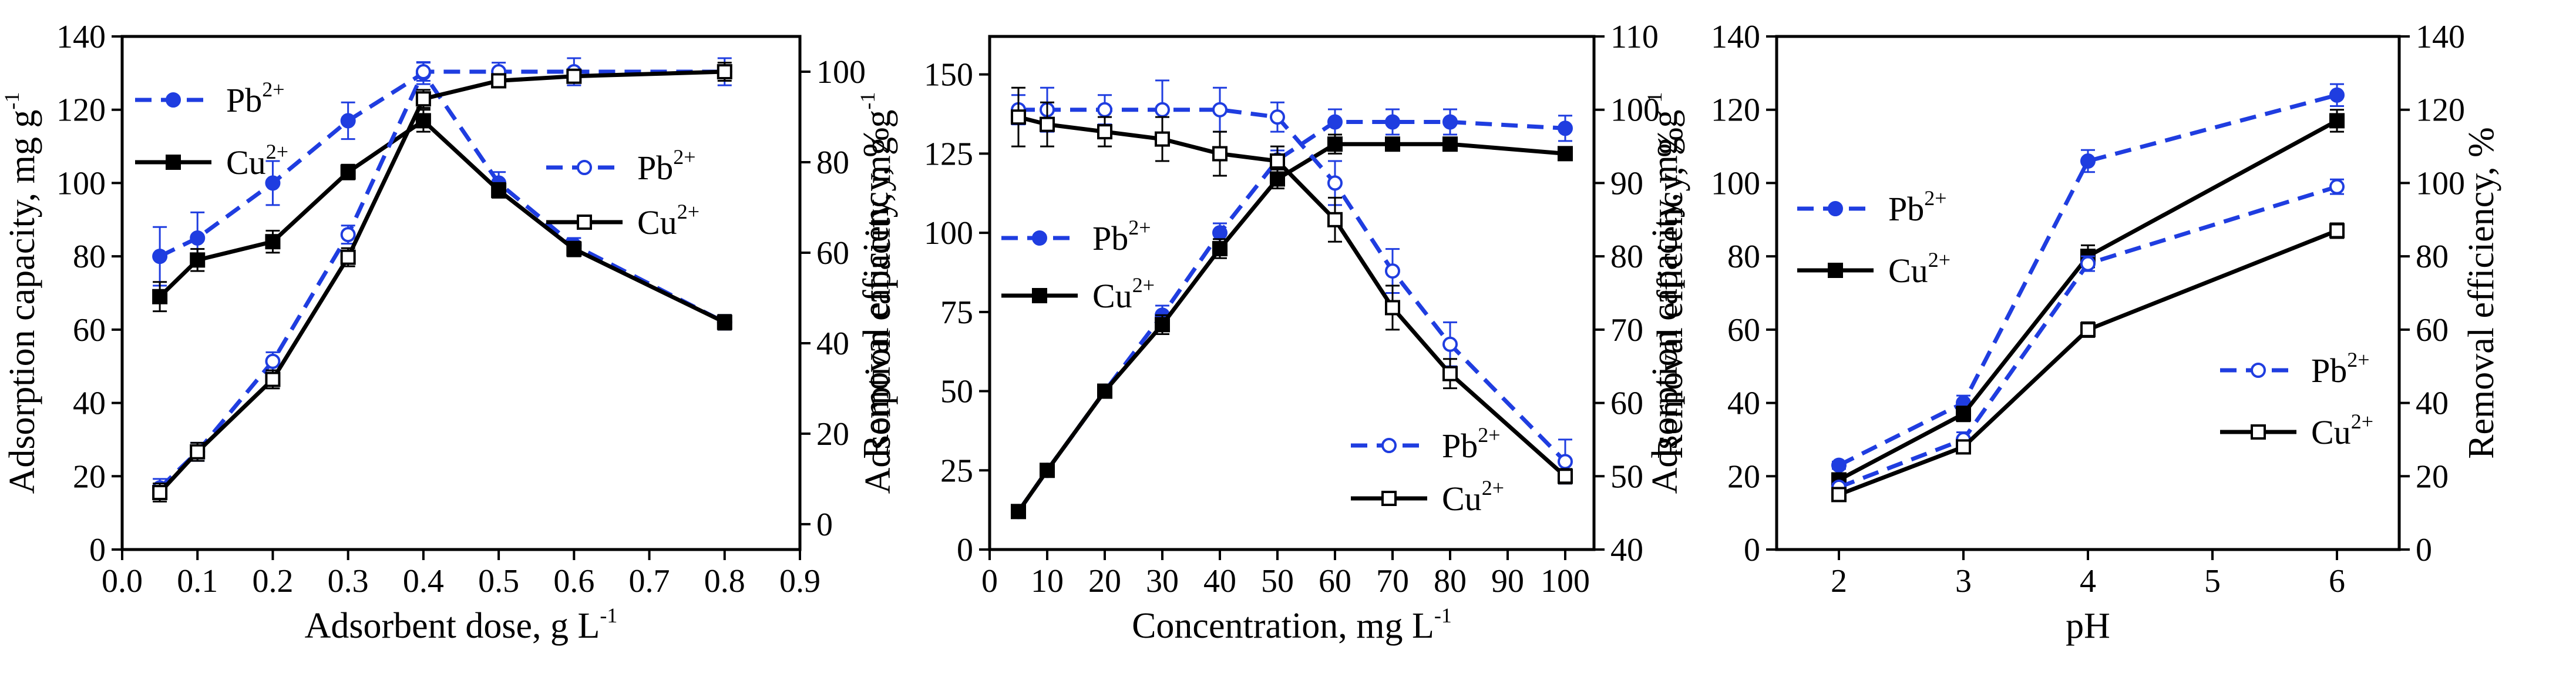 The image size is (2576, 680). I want to click on y2-tick-label: 40, so click(2432, 404).